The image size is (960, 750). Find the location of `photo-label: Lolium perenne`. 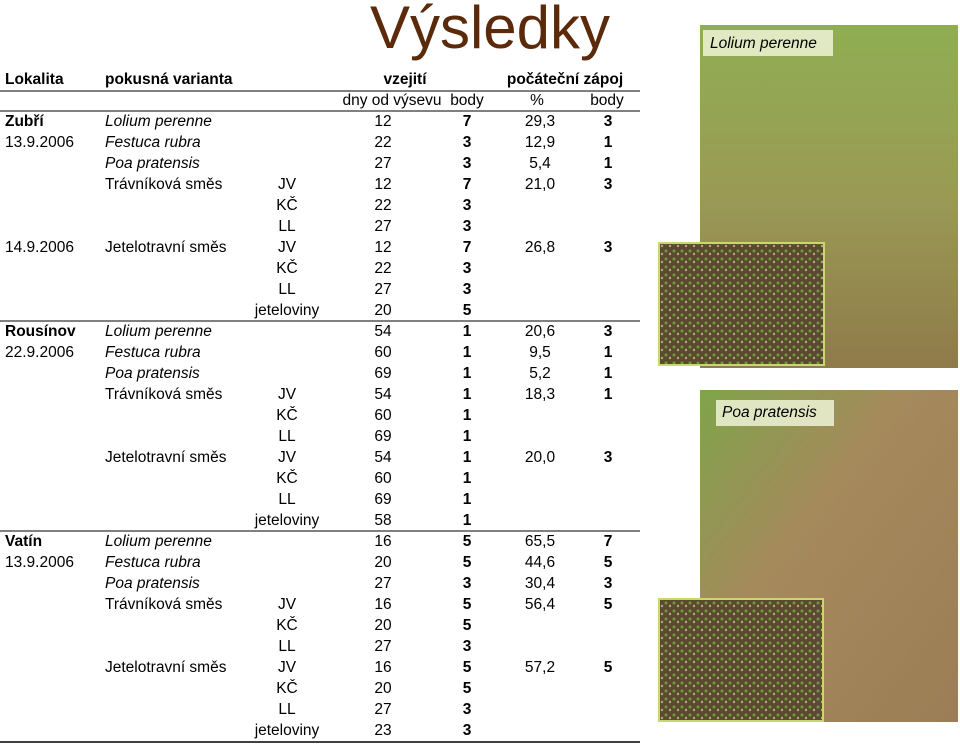

photo-label: Lolium perenne is located at coordinates (763, 43).